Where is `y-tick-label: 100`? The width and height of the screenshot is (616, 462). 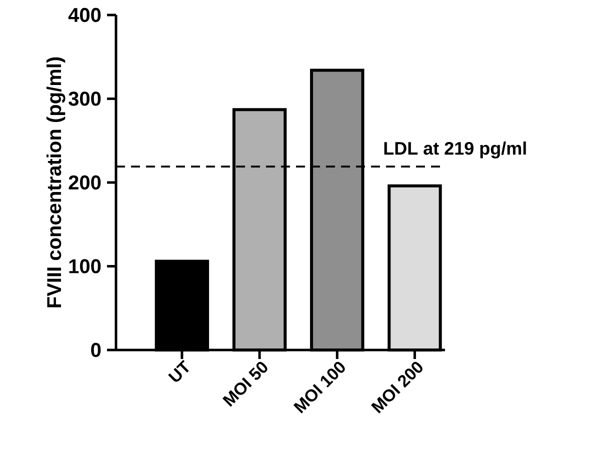 y-tick-label: 100 is located at coordinates (85, 266).